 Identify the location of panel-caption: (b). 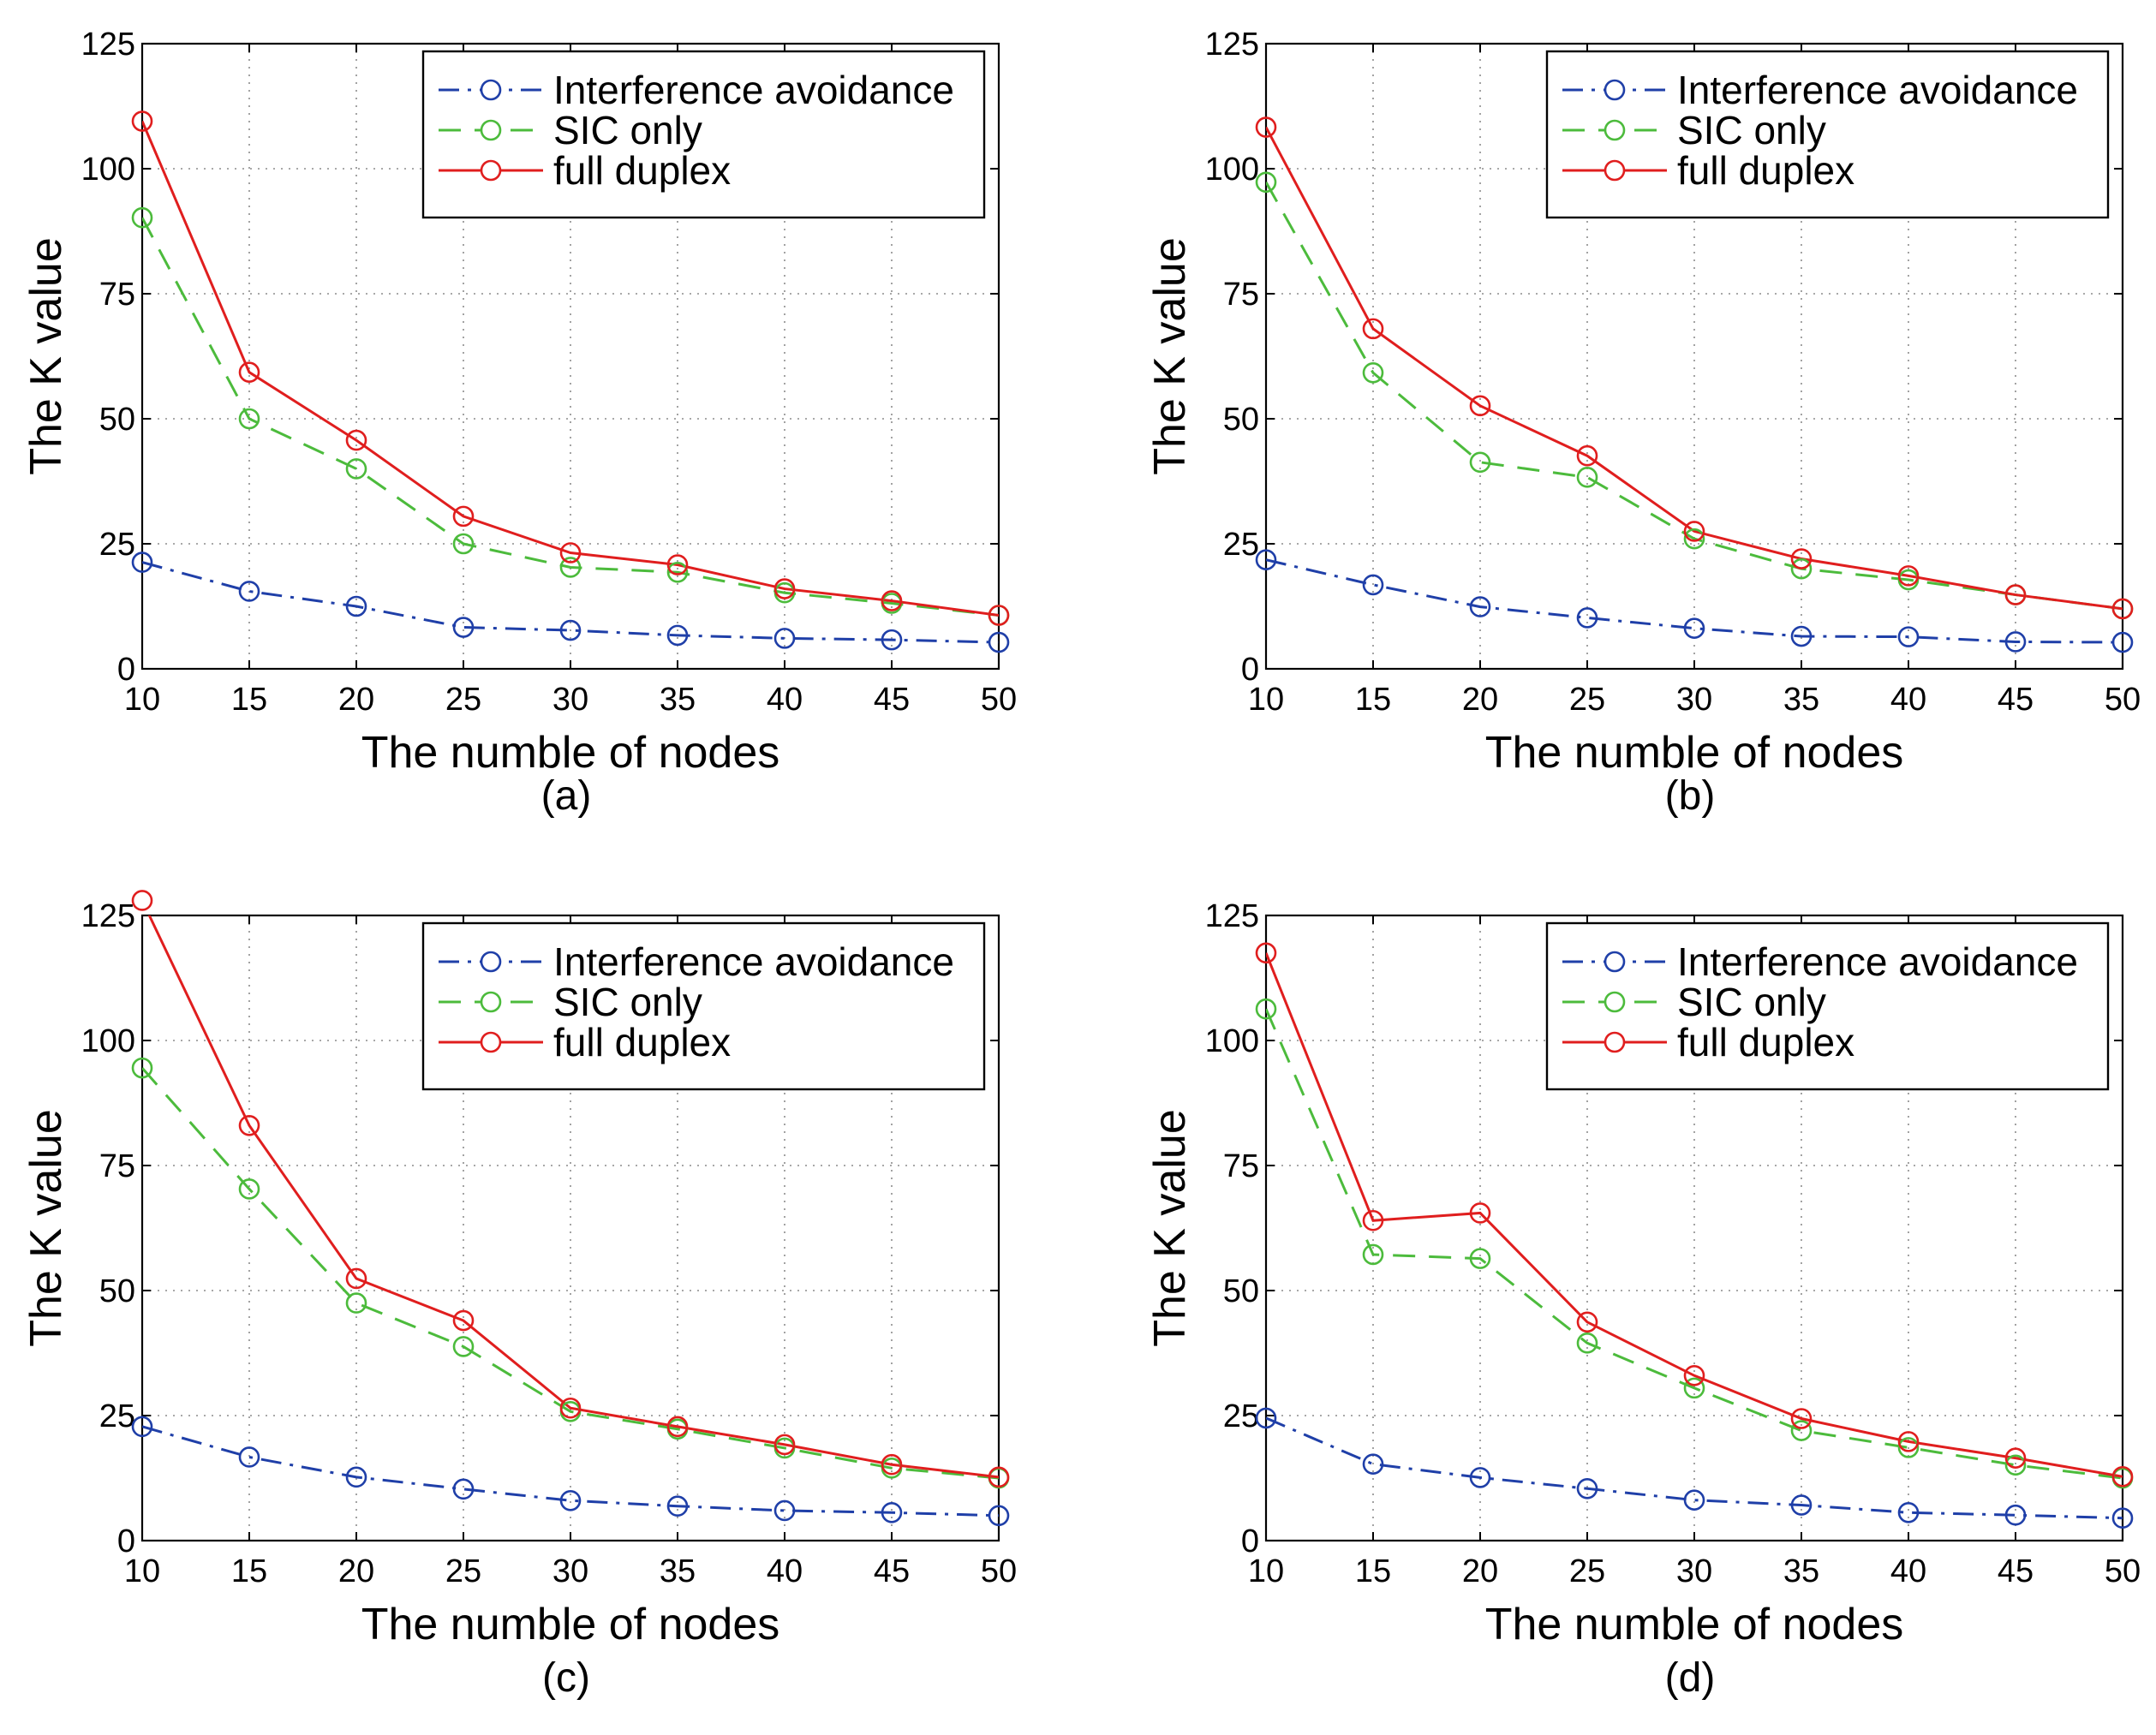
(1690, 796).